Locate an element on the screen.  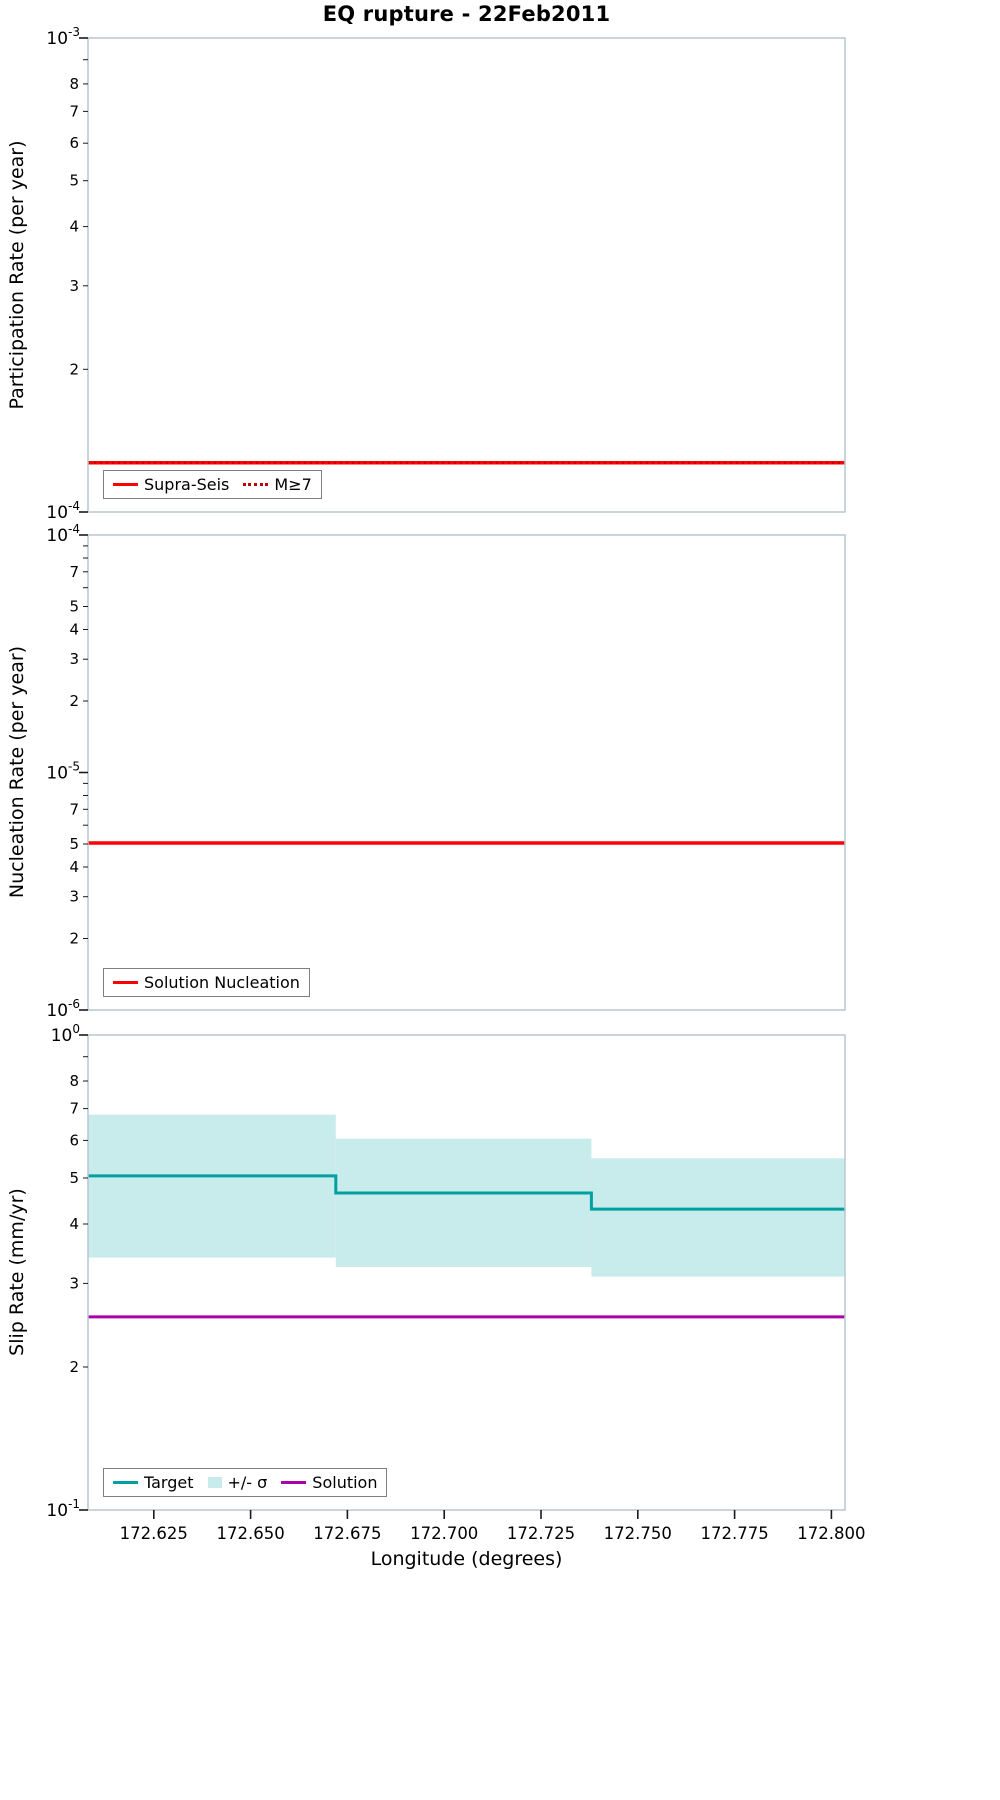
legend-label-solution-nucleation: Solution Nucleation is located at coordinates (222, 982).